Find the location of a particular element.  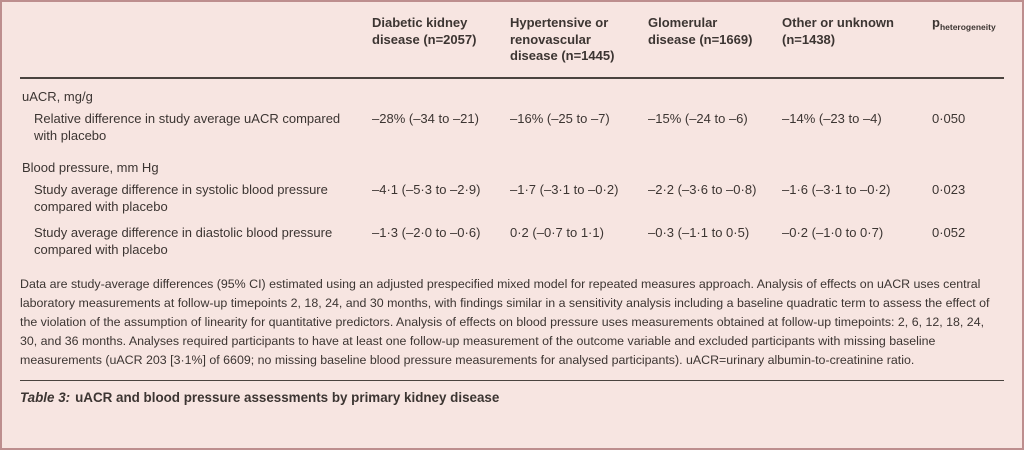

column-header-glomerular: Glomerular disease (n=1669) is located at coordinates (700, 31).